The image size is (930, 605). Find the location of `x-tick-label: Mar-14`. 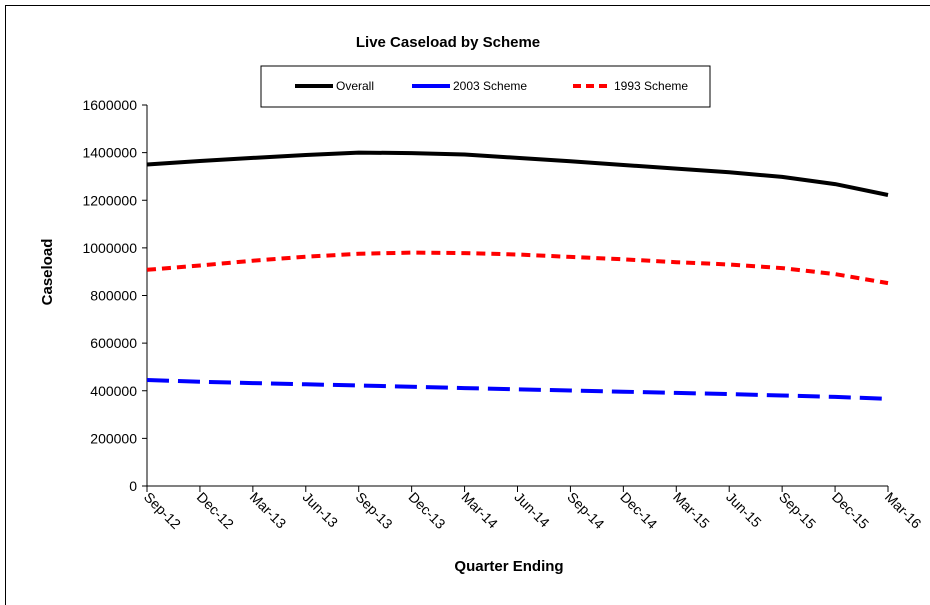

x-tick-label: Mar-14 is located at coordinates (479, 510).